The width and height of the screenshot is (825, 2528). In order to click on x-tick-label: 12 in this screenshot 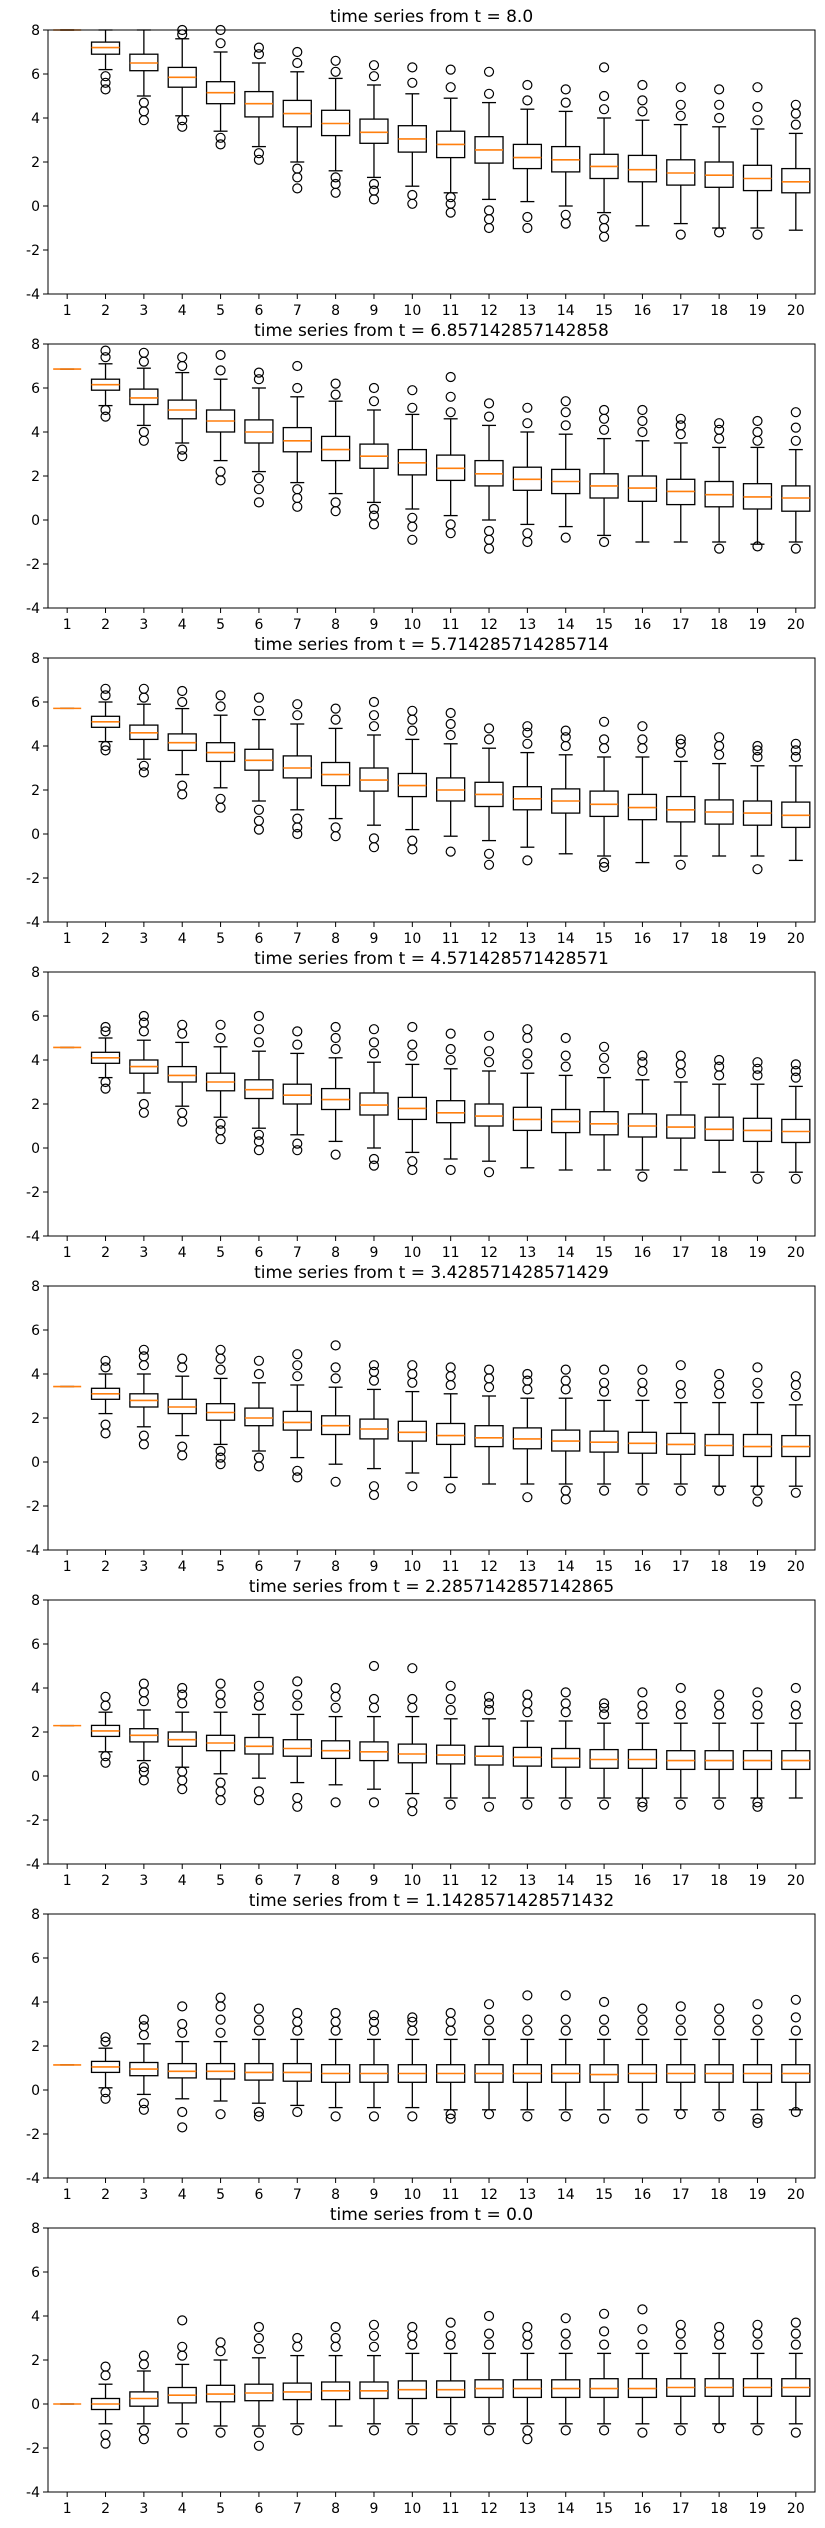, I will do `click(489, 939)`.